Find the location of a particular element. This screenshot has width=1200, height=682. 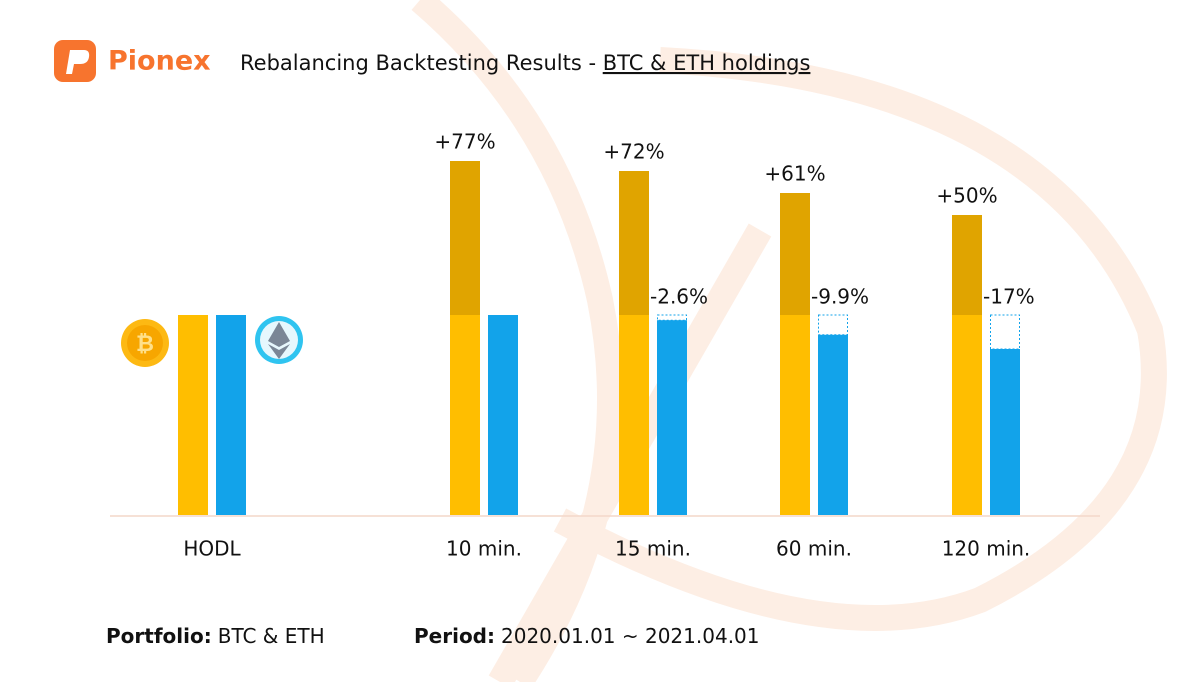

footer-period: Period: 2020.01.01 ~ 2021.04.01 is located at coordinates (587, 636).